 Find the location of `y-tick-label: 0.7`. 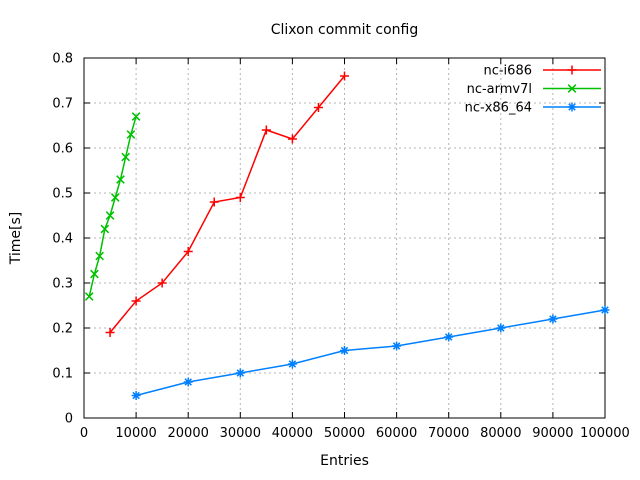

y-tick-label: 0.7 is located at coordinates (62, 104).